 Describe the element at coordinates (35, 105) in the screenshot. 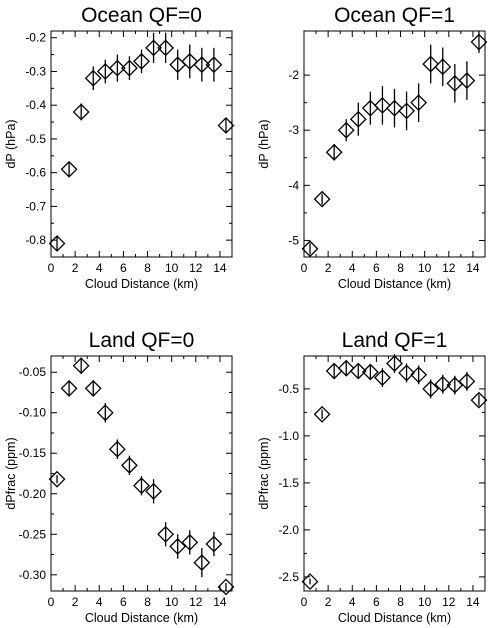

I see `y-tick-label: -0.4` at that location.